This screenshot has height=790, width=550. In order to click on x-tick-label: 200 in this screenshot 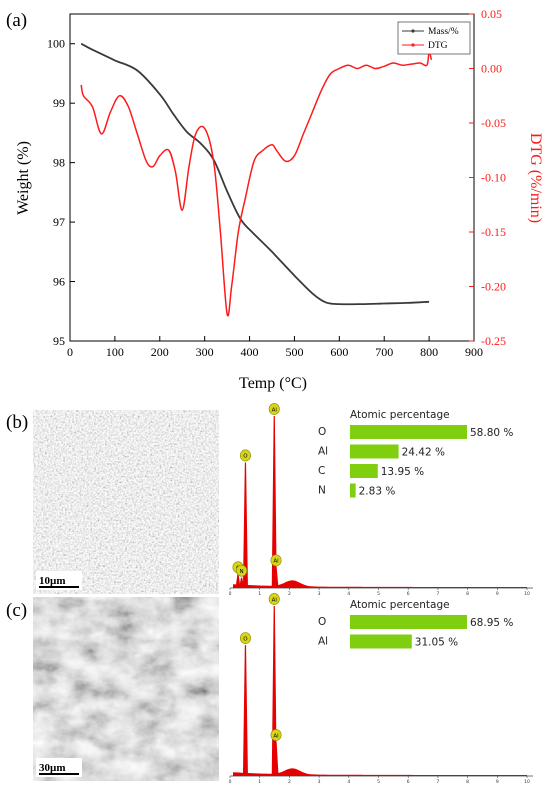, I will do `click(160, 352)`.